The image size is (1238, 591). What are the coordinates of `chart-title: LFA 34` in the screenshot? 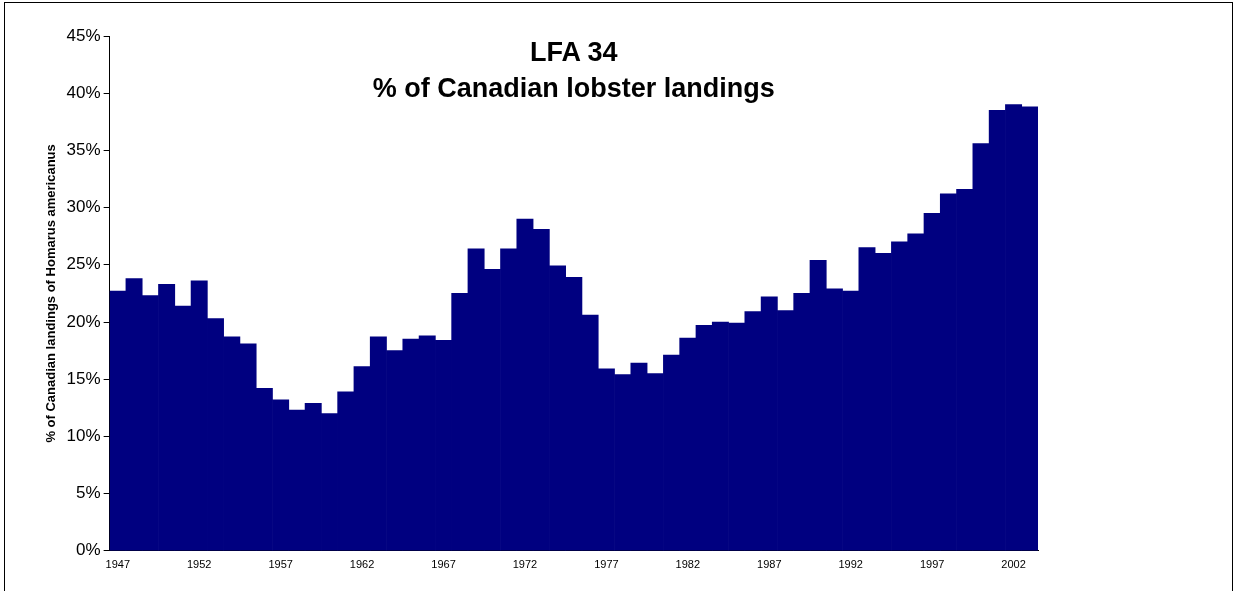 It's located at (574, 52).